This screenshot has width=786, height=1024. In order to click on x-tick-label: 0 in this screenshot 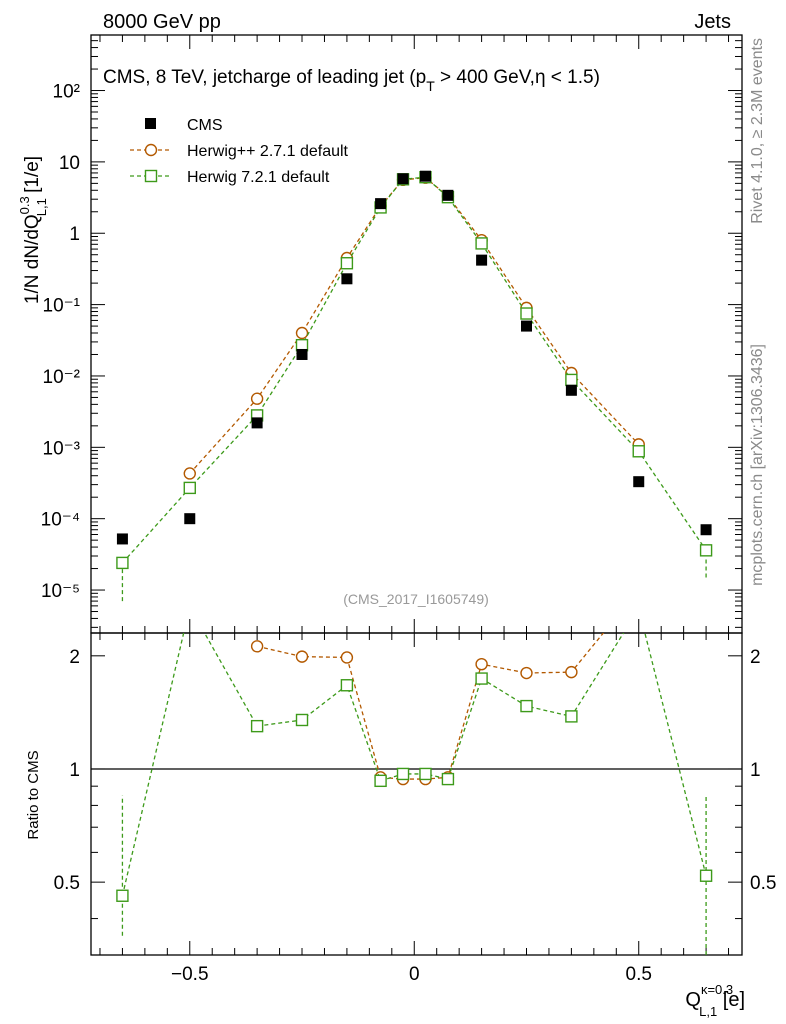, I will do `click(414, 974)`.